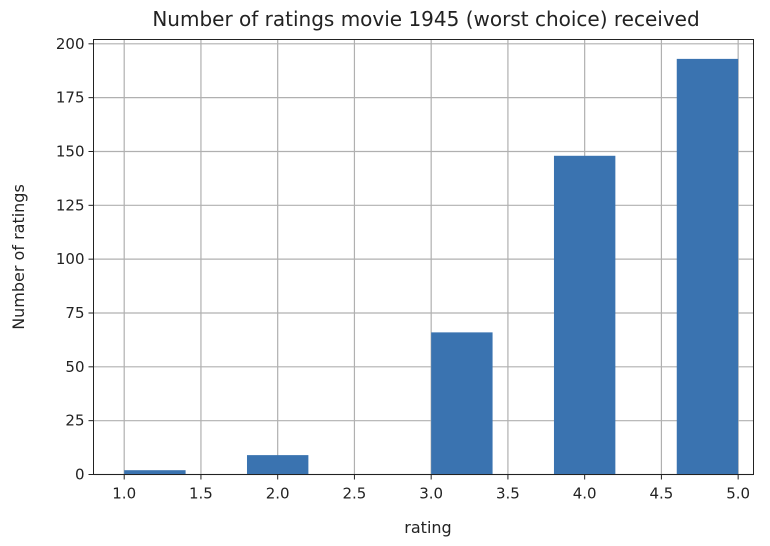 Image resolution: width=770 pixels, height=546 pixels. Describe the element at coordinates (70, 44) in the screenshot. I see `y-tick-label: 200` at that location.